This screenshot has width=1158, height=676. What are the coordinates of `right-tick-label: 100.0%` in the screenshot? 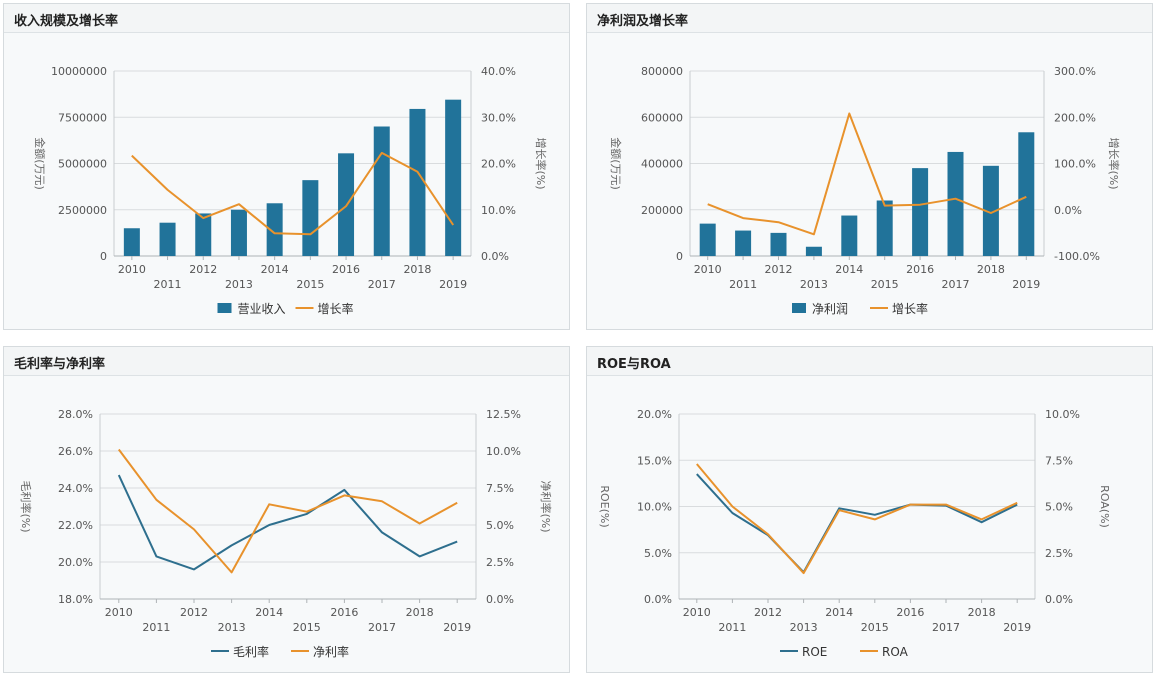 It's located at (1075, 164).